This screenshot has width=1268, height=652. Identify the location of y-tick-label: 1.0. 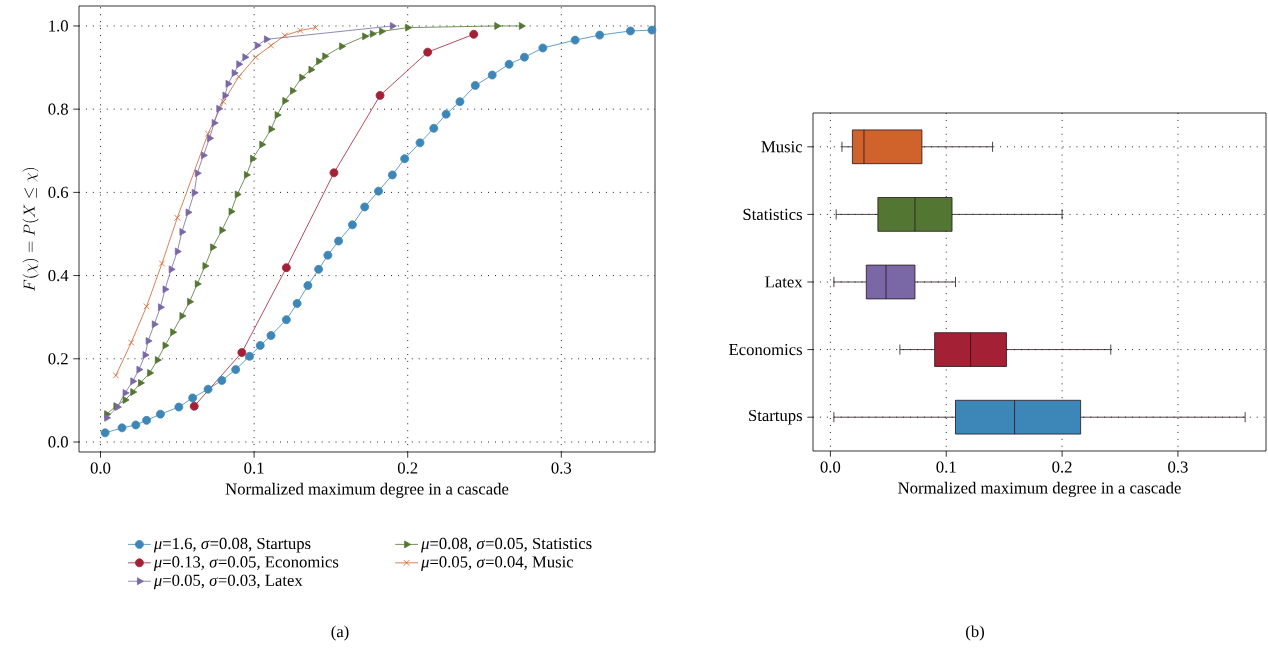
(58, 26).